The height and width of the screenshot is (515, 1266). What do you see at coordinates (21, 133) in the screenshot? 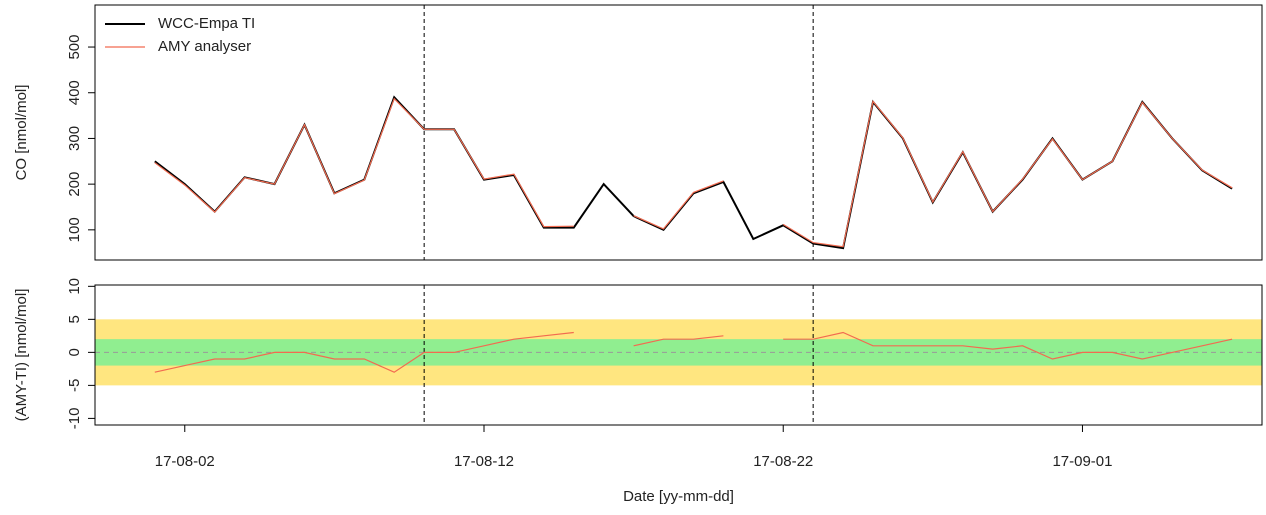
I see `y-axis-title: CO [nmol/mol]` at bounding box center [21, 133].